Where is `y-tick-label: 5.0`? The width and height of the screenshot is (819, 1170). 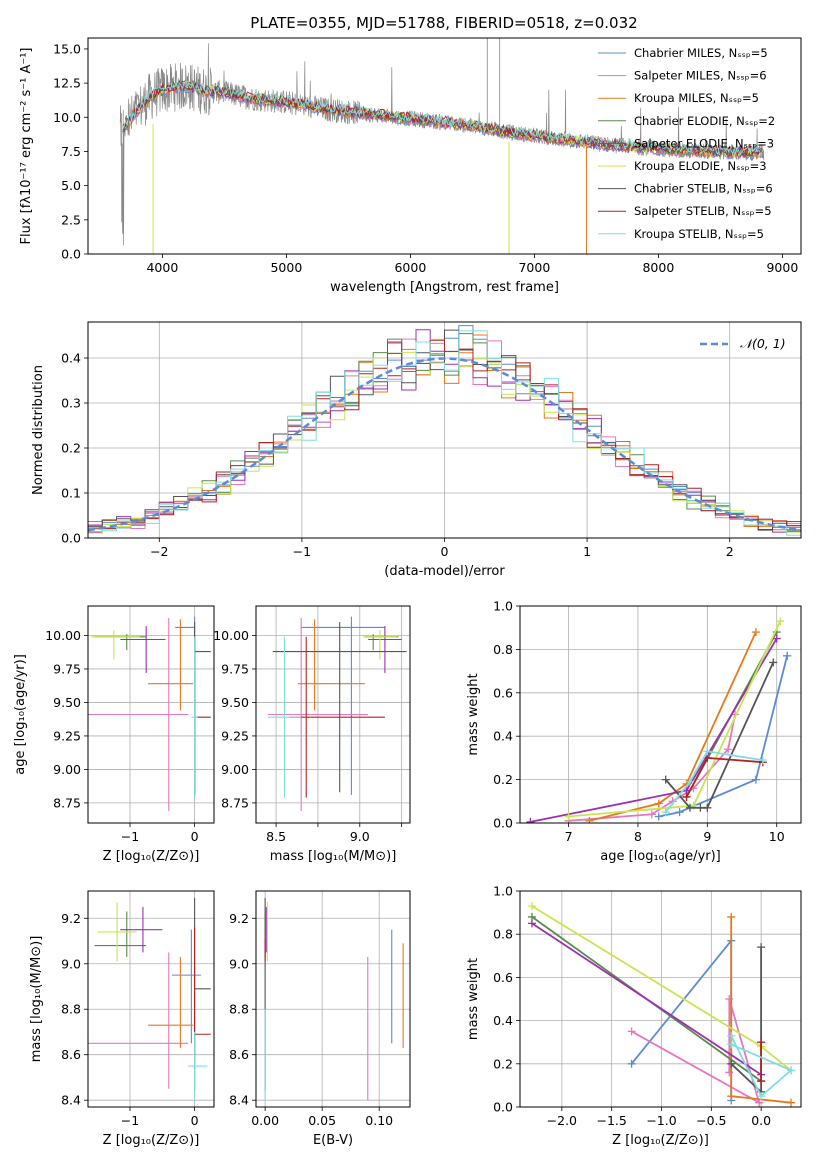
y-tick-label: 5.0 is located at coordinates (71, 185).